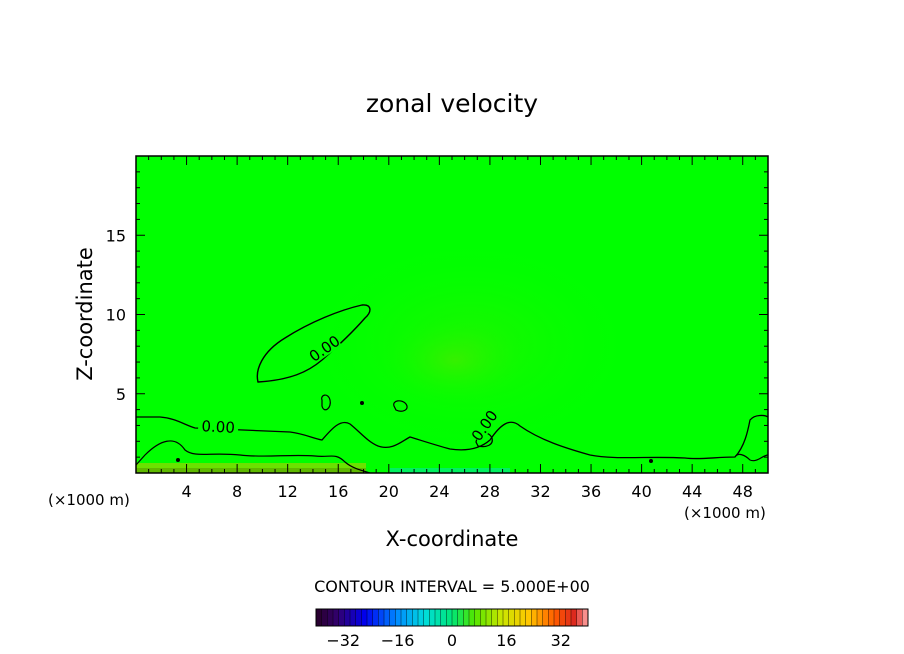 This screenshot has height=654, width=904. I want to click on colorbar, so click(452, 617).